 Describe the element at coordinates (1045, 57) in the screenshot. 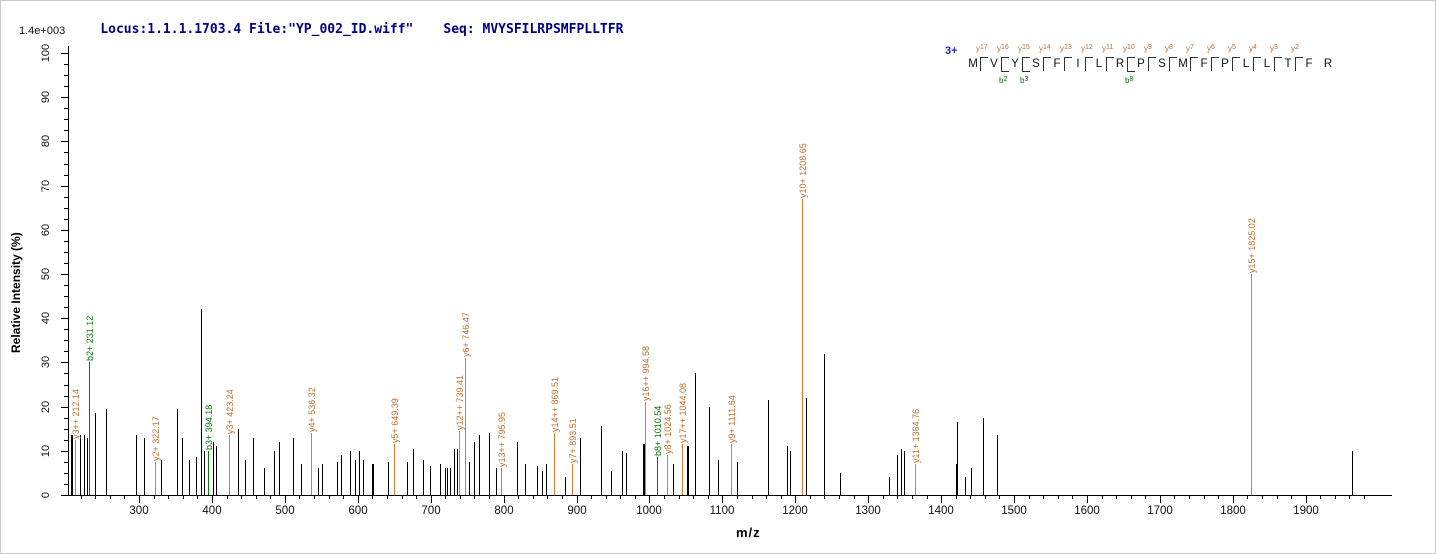

I see `fragment-bracket: y14` at that location.